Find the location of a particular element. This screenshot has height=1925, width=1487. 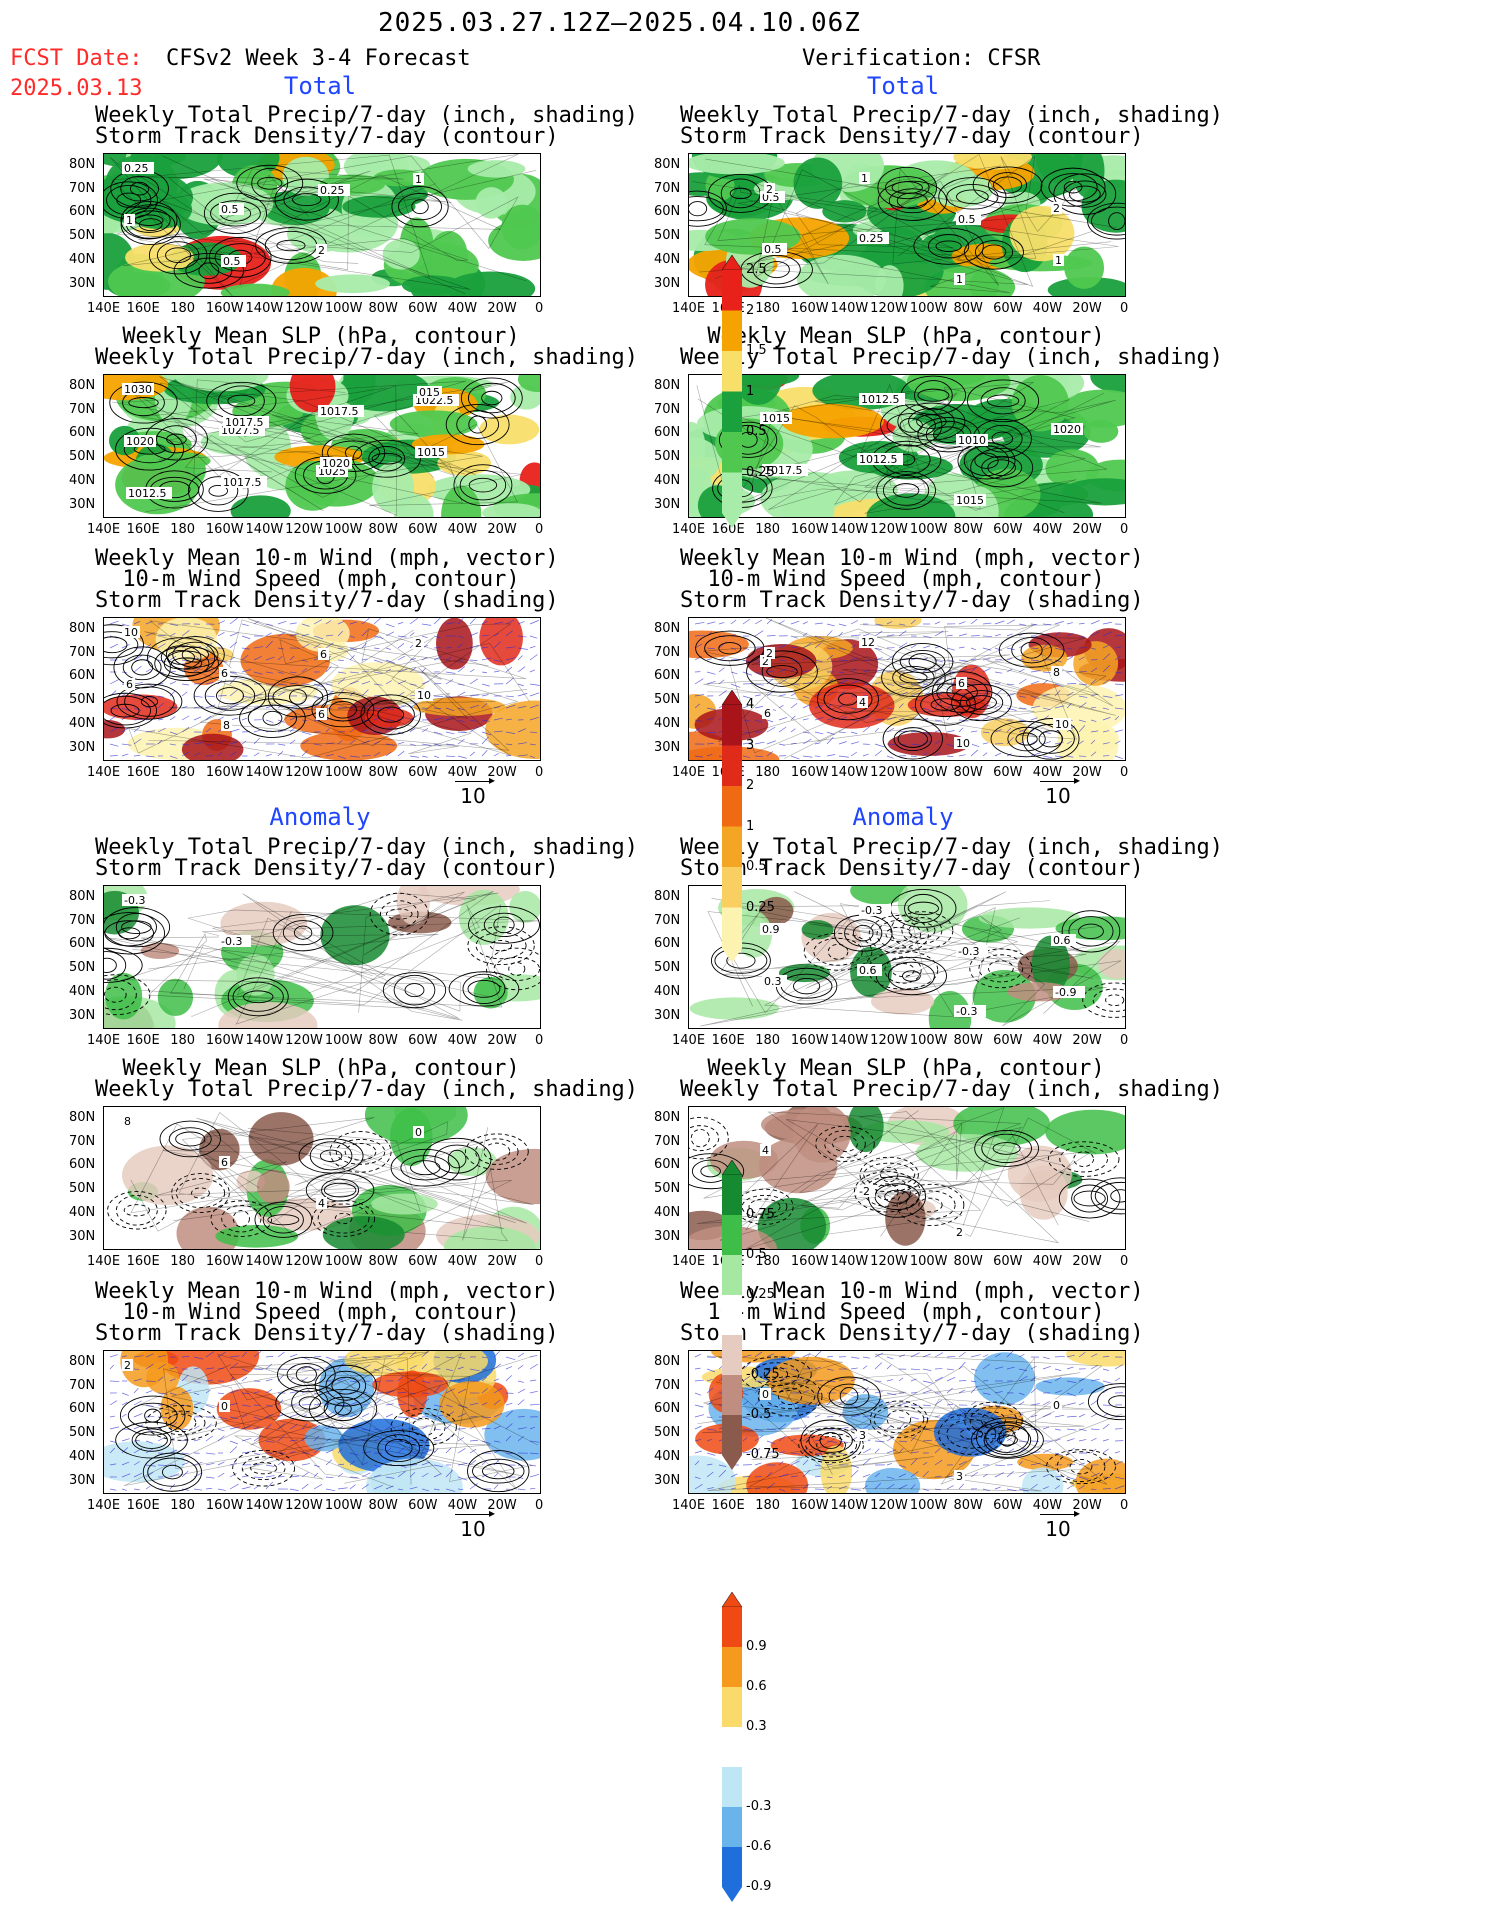

y-tick-label: 60N is located at coordinates (667, 433).